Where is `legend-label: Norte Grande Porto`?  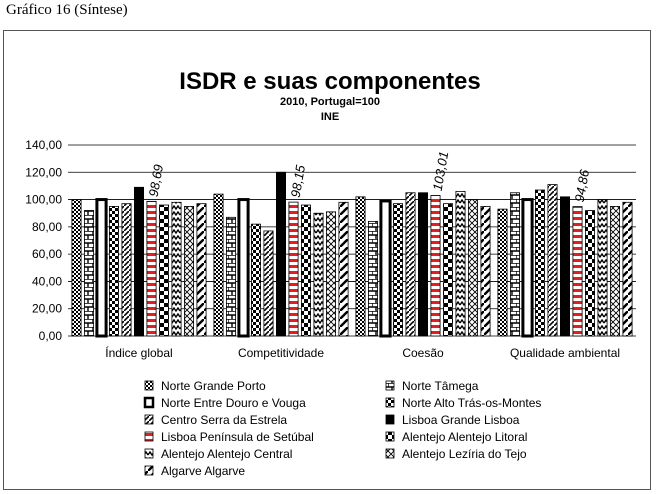
legend-label: Norte Grande Porto is located at coordinates (213, 386).